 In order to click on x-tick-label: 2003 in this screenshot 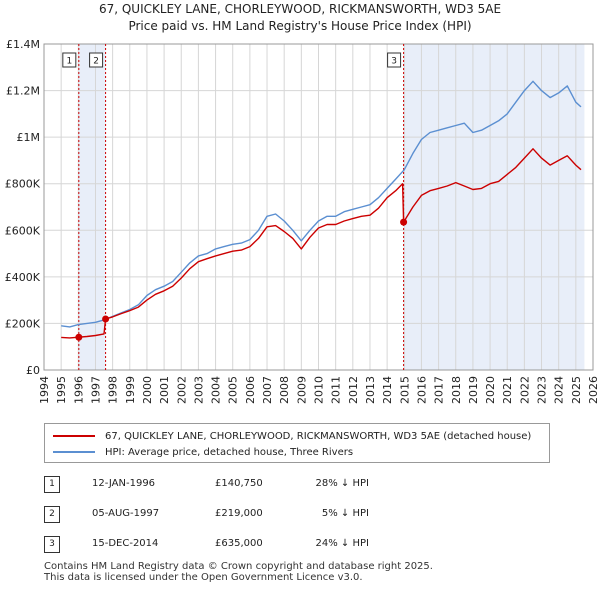, I will do `click(198, 390)`.